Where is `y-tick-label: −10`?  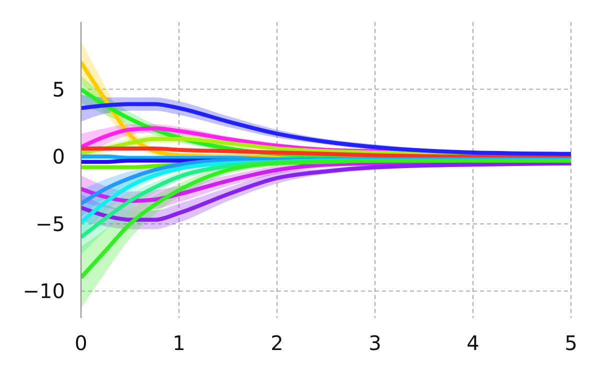 y-tick-label: −10 is located at coordinates (43, 291).